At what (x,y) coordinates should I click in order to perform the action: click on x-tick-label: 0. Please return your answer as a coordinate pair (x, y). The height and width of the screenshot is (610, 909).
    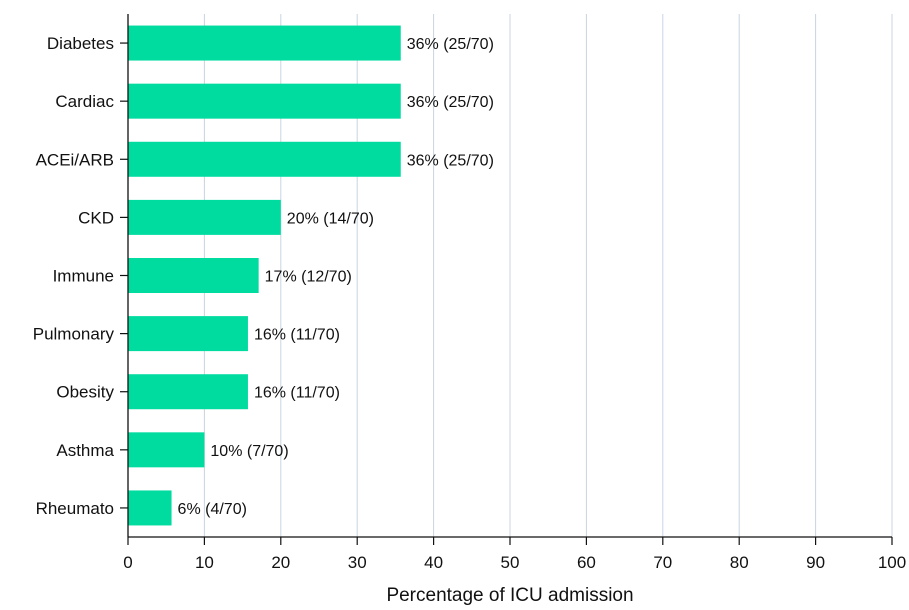
    Looking at the image, I should click on (127, 562).